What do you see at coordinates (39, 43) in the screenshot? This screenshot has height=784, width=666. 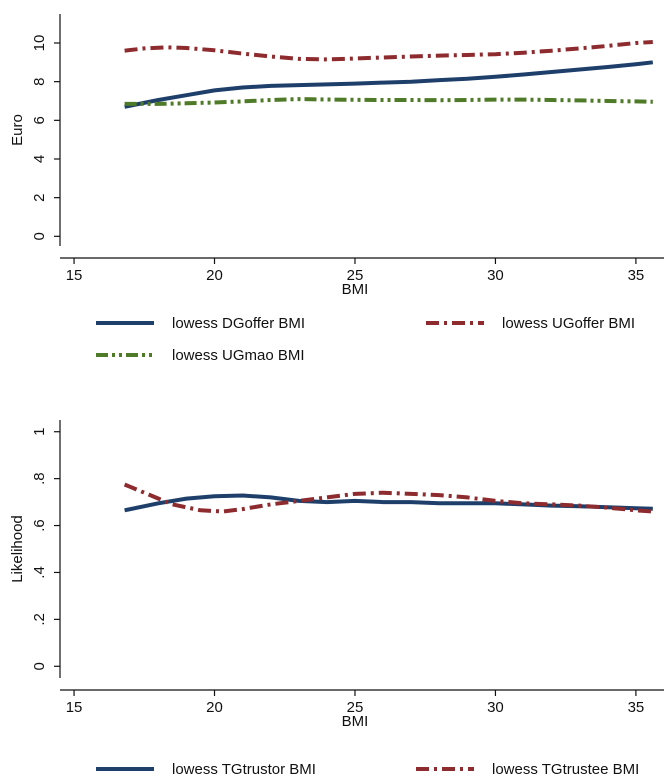 I see `y-tick-label: 10` at bounding box center [39, 43].